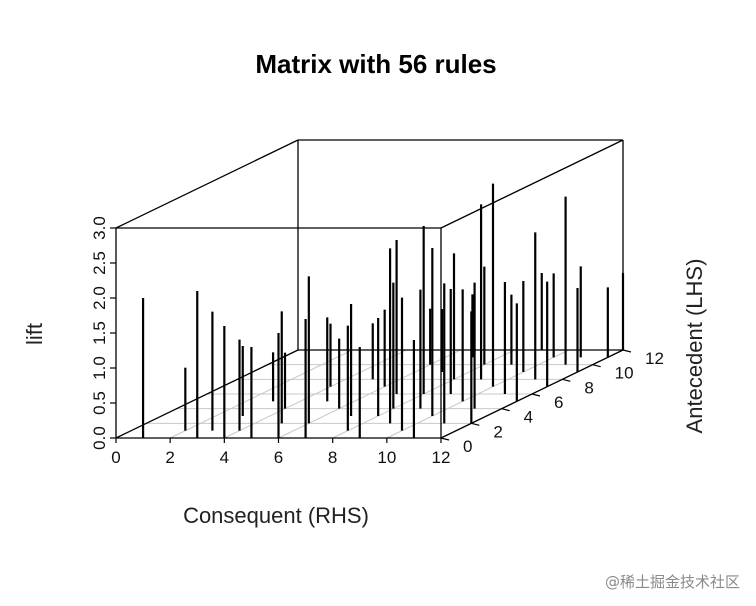  What do you see at coordinates (558, 402) in the screenshot?
I see `y-tick-label: 6` at bounding box center [558, 402].